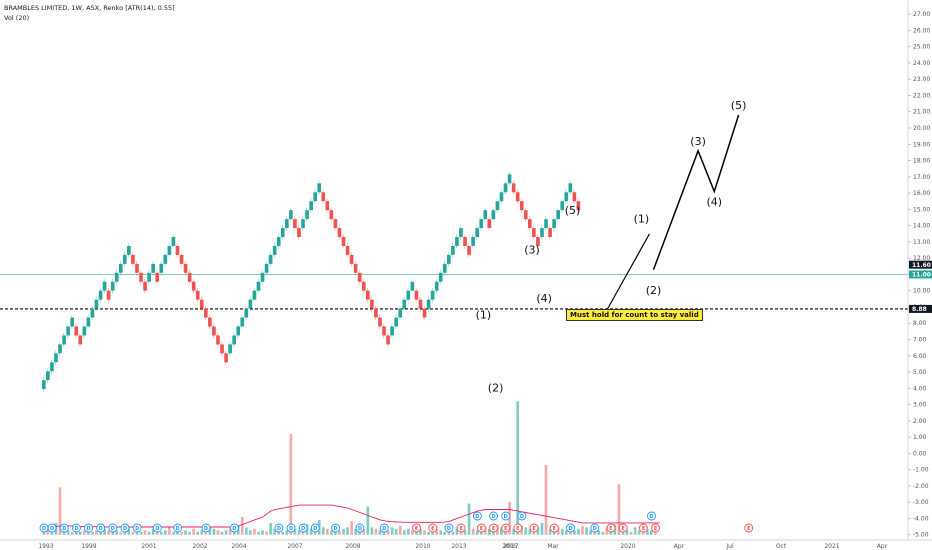  I want to click on wave-count-label: (3), so click(532, 249).